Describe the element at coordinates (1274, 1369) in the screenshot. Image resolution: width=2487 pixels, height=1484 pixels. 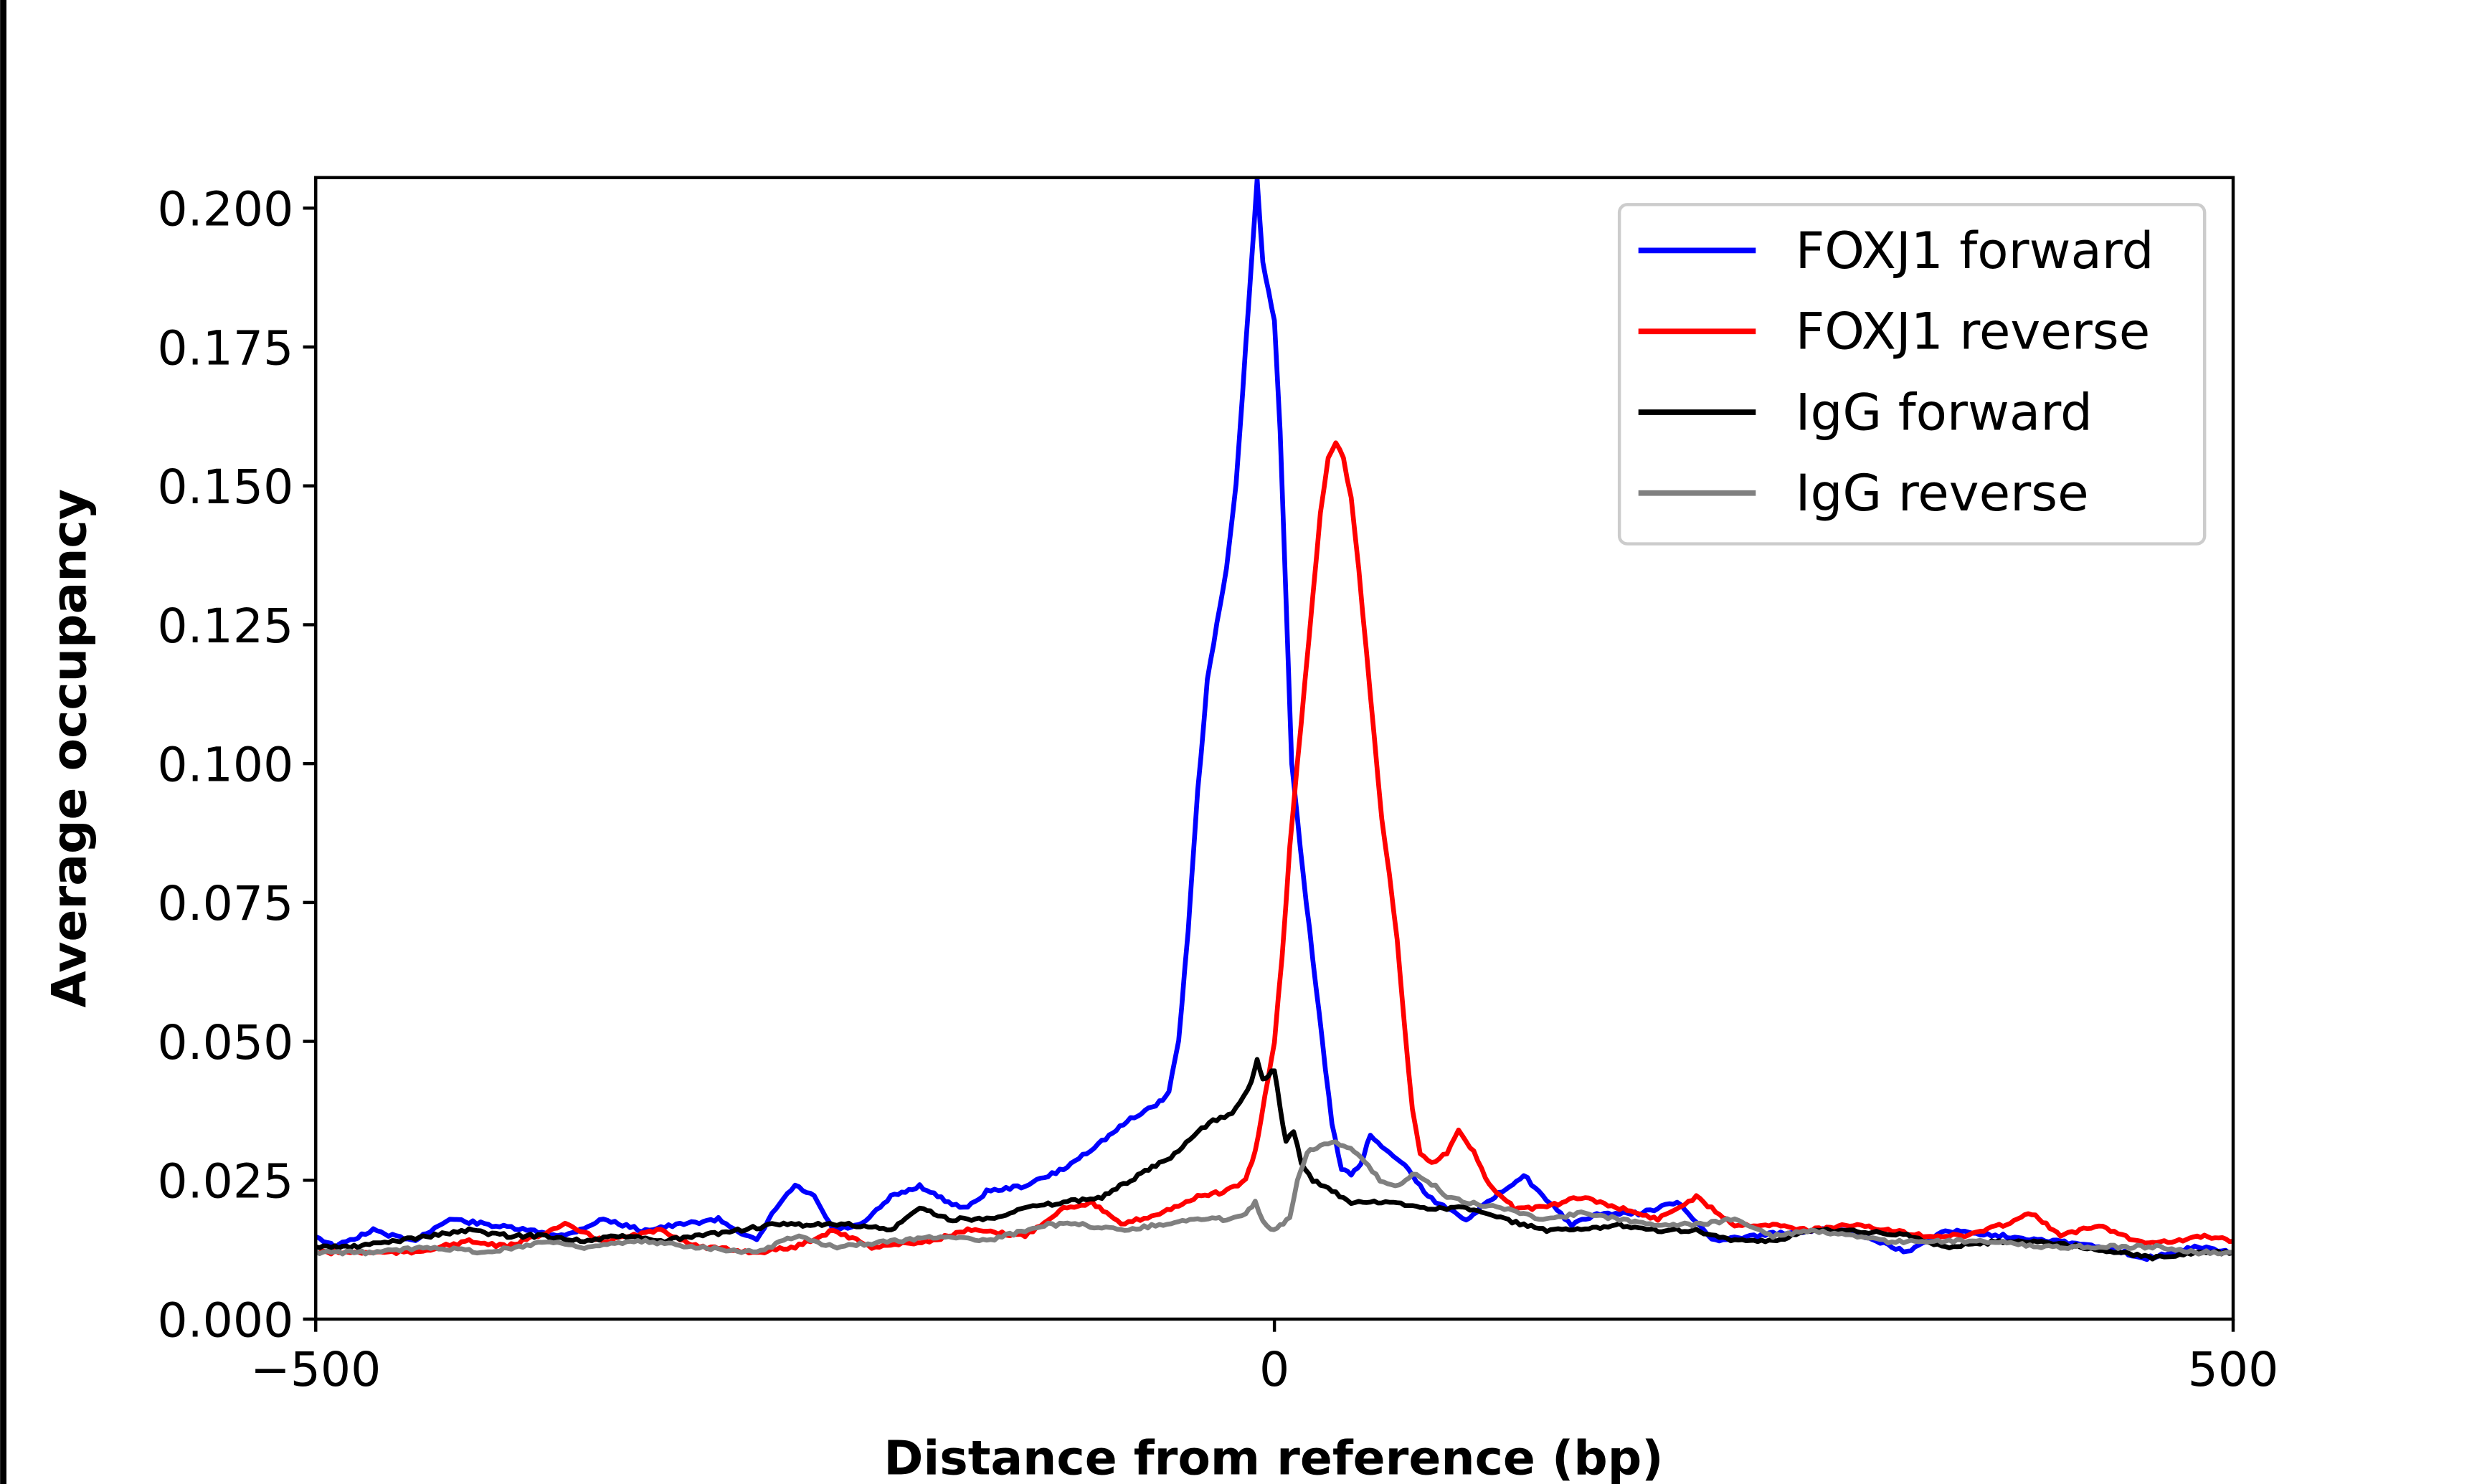
I see `x-tick-label: 0` at that location.